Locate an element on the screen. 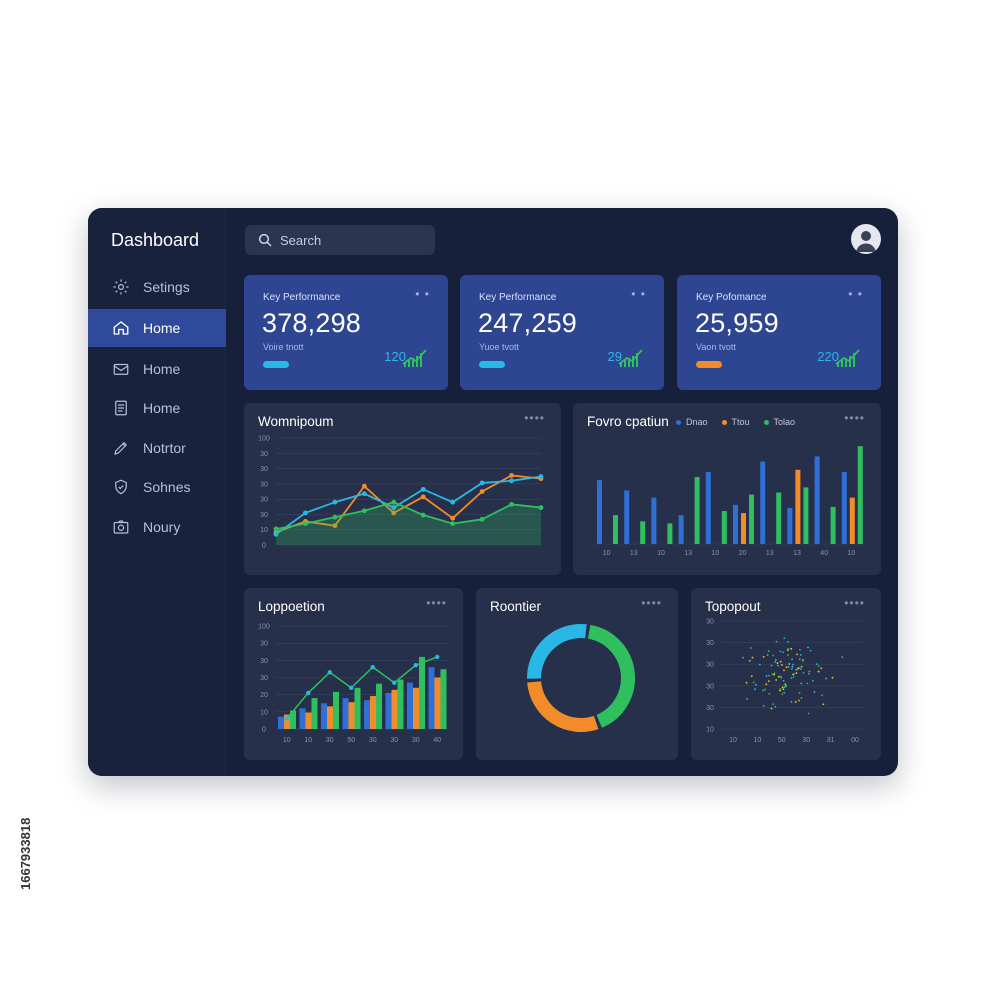  kpi-label: Key Performance is located at coordinates (302, 297).